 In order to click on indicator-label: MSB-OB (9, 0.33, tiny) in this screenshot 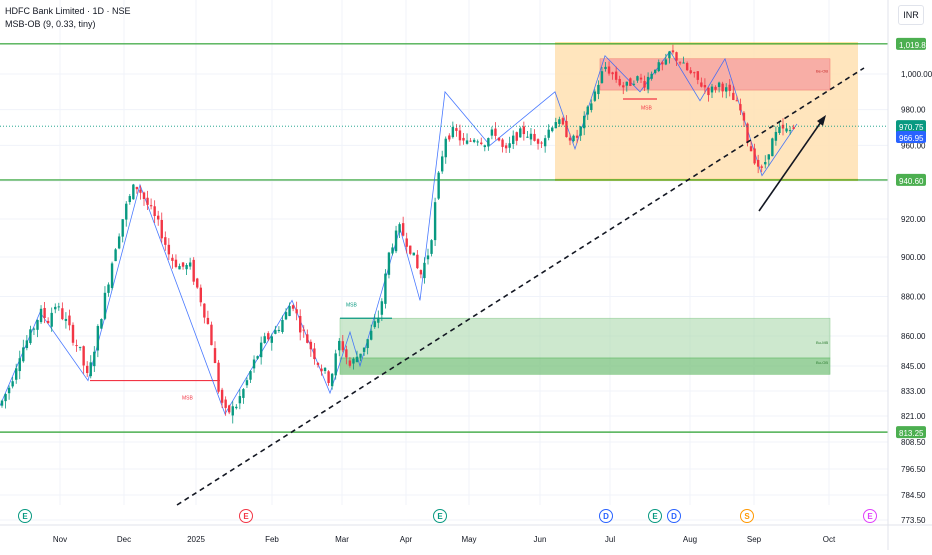, I will do `click(50, 24)`.